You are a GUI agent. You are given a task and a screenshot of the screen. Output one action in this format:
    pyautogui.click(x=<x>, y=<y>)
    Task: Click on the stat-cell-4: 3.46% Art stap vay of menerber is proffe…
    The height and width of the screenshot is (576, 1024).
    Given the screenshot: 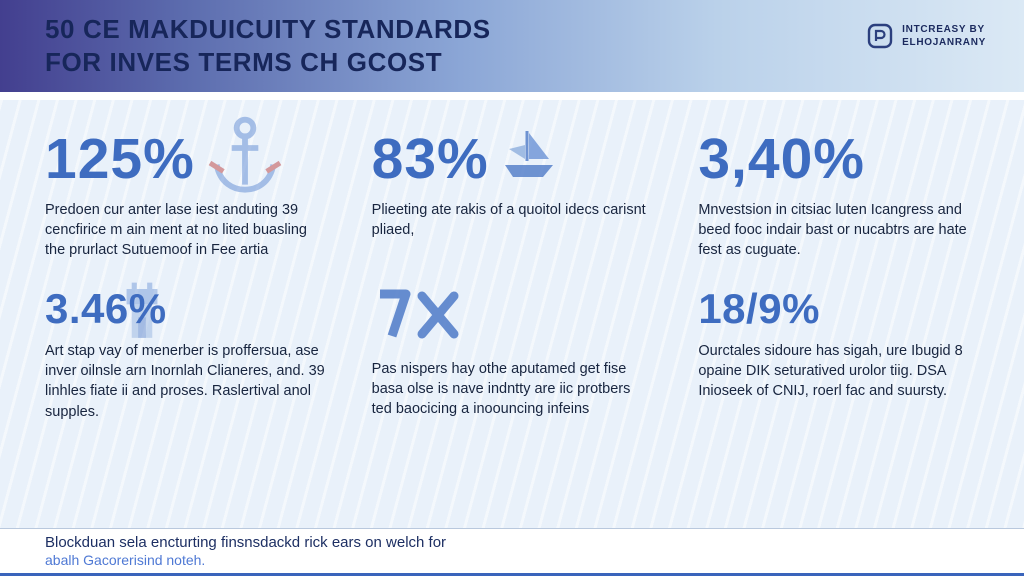 What is the action you would take?
    pyautogui.click(x=185, y=352)
    